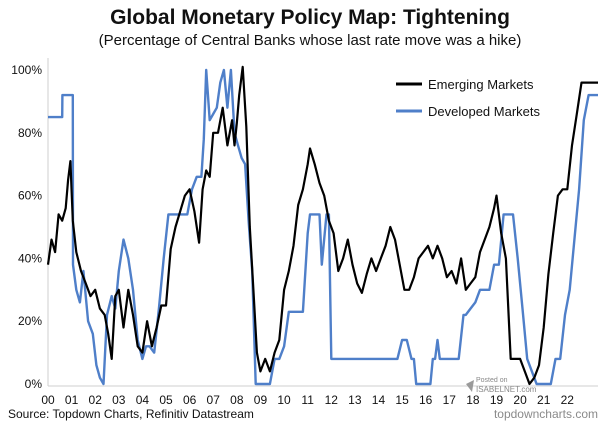 Image resolution: width=606 pixels, height=426 pixels. What do you see at coordinates (492, 380) in the screenshot?
I see `watermark-posted-text: Posted on` at bounding box center [492, 380].